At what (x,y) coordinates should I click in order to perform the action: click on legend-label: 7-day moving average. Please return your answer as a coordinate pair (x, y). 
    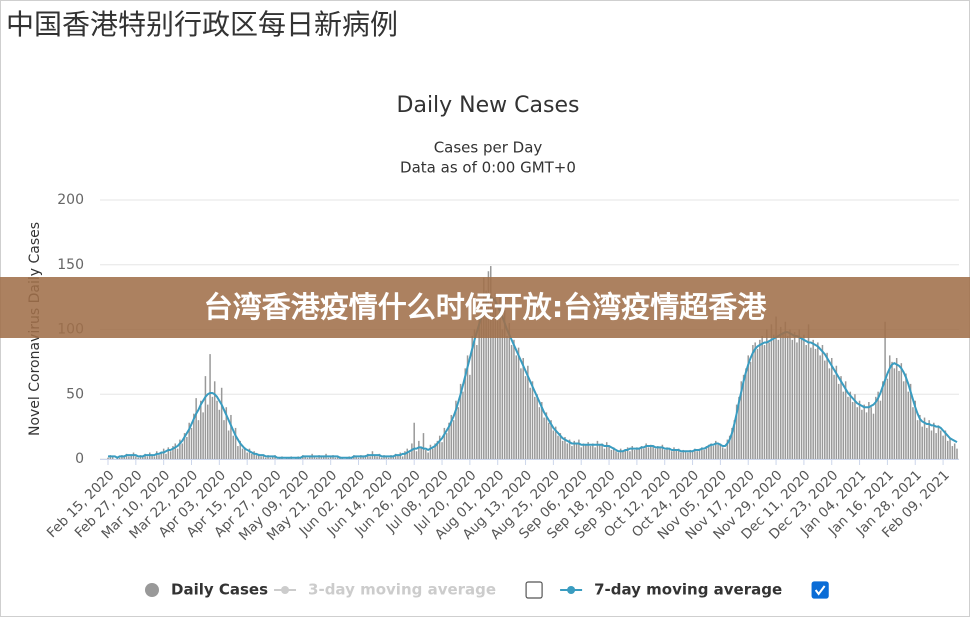
    Looking at the image, I should click on (688, 590).